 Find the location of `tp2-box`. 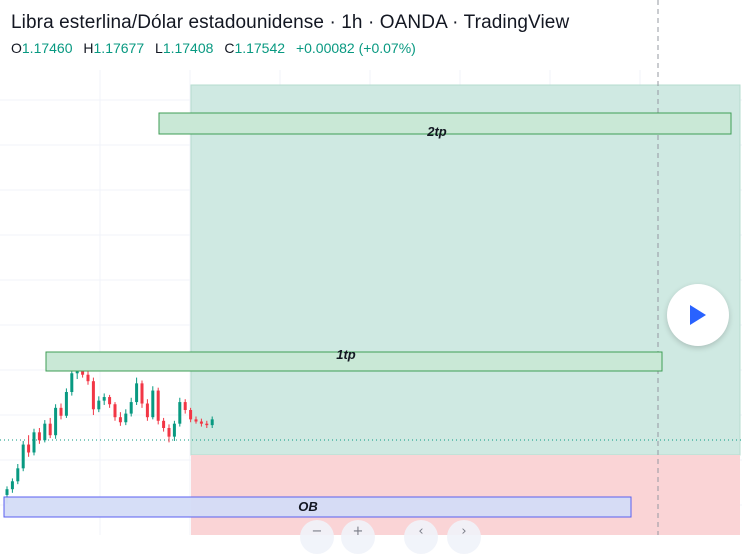

tp2-box is located at coordinates (445, 123).